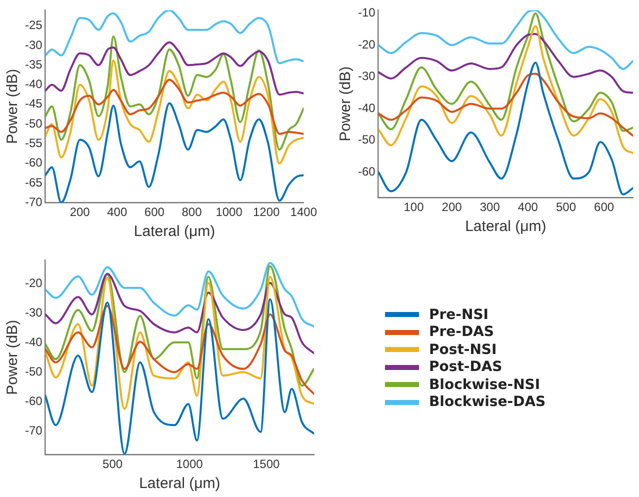 This screenshot has width=639, height=497. What do you see at coordinates (458, 314) in the screenshot?
I see `legend-label: Pre-NSI` at bounding box center [458, 314].